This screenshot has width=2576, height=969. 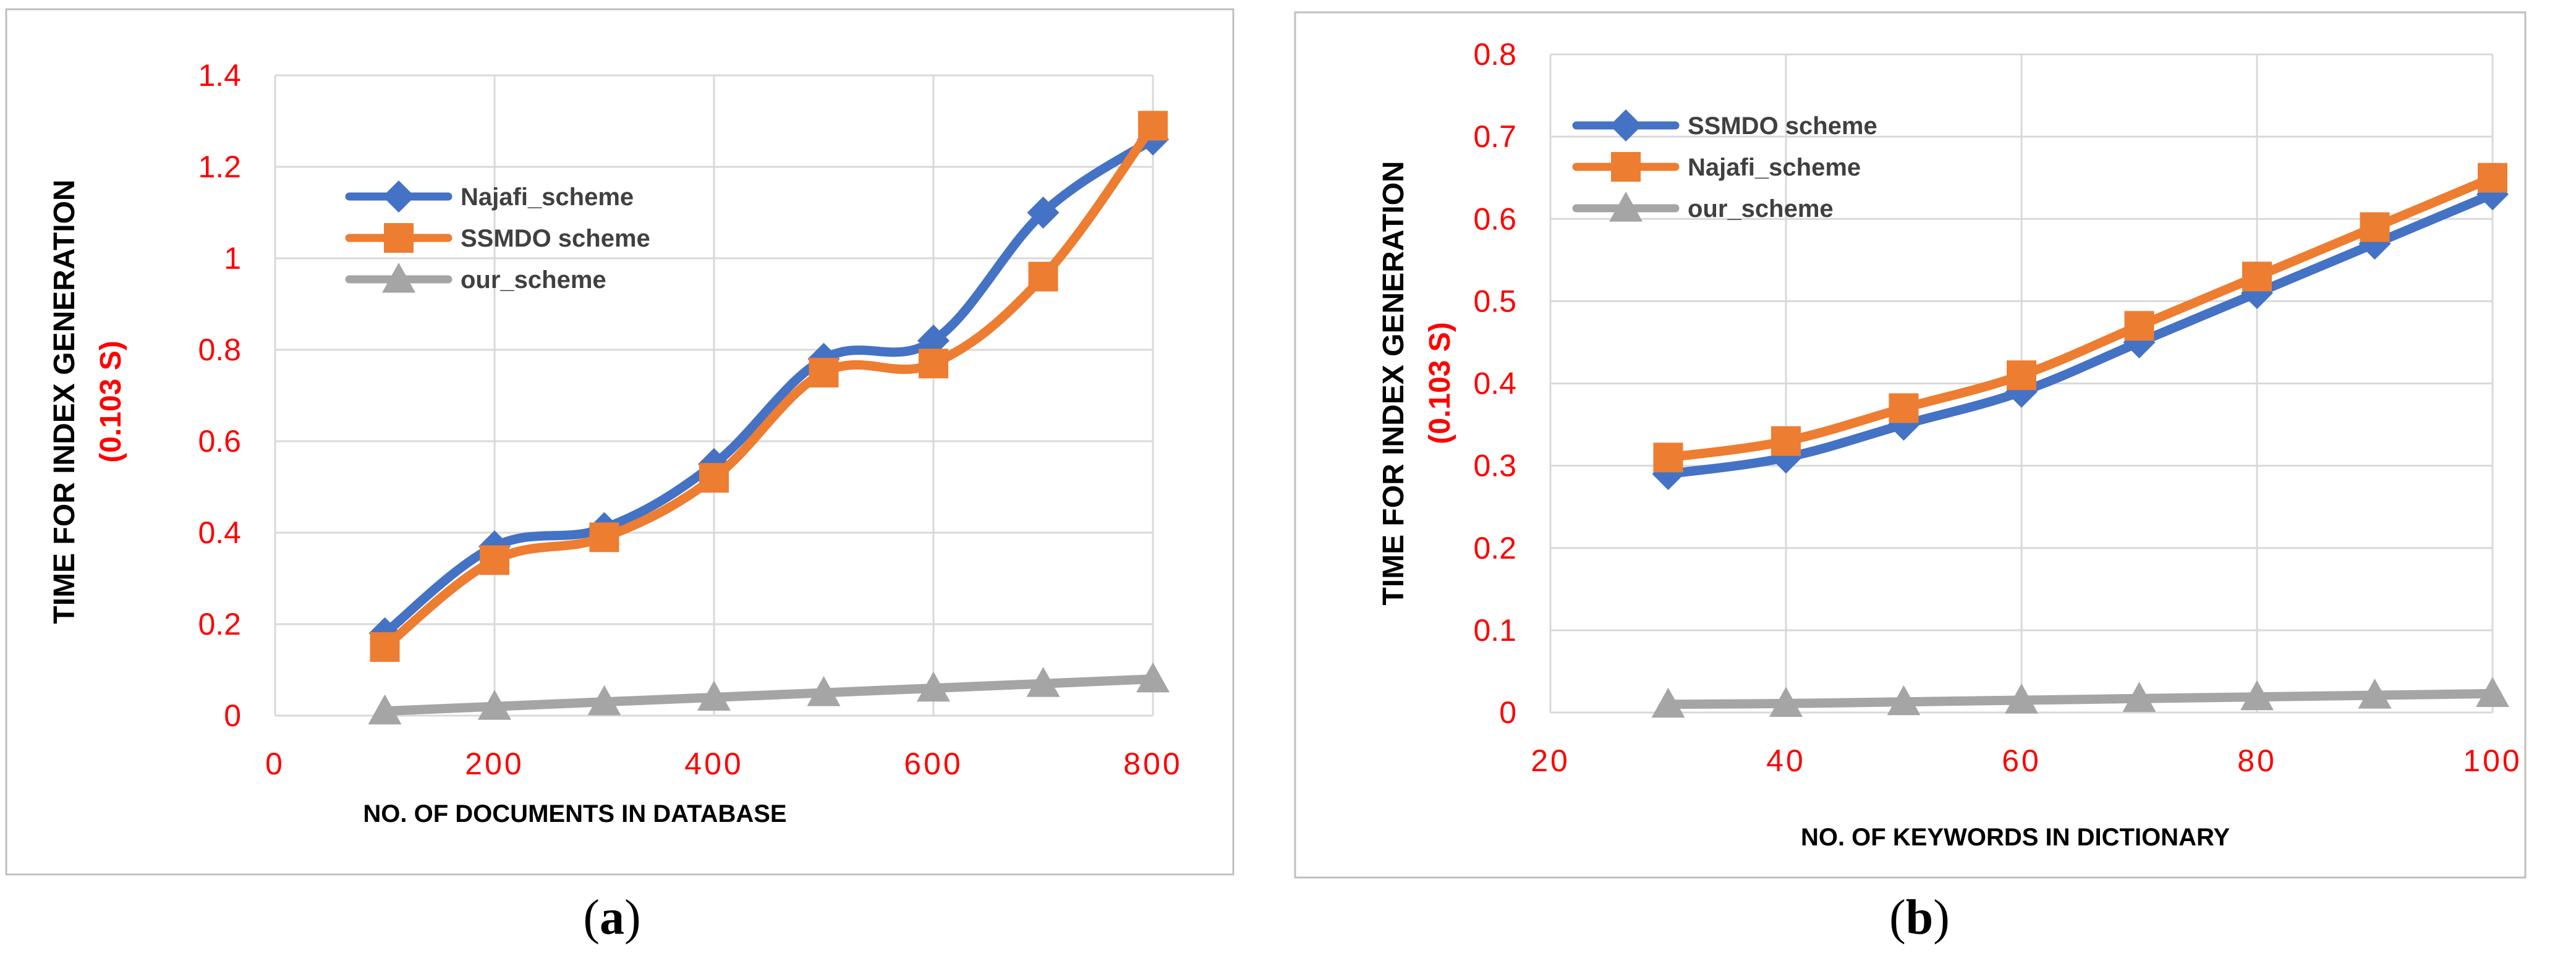 I want to click on y-tick-label: 0.7, so click(x=1494, y=136).